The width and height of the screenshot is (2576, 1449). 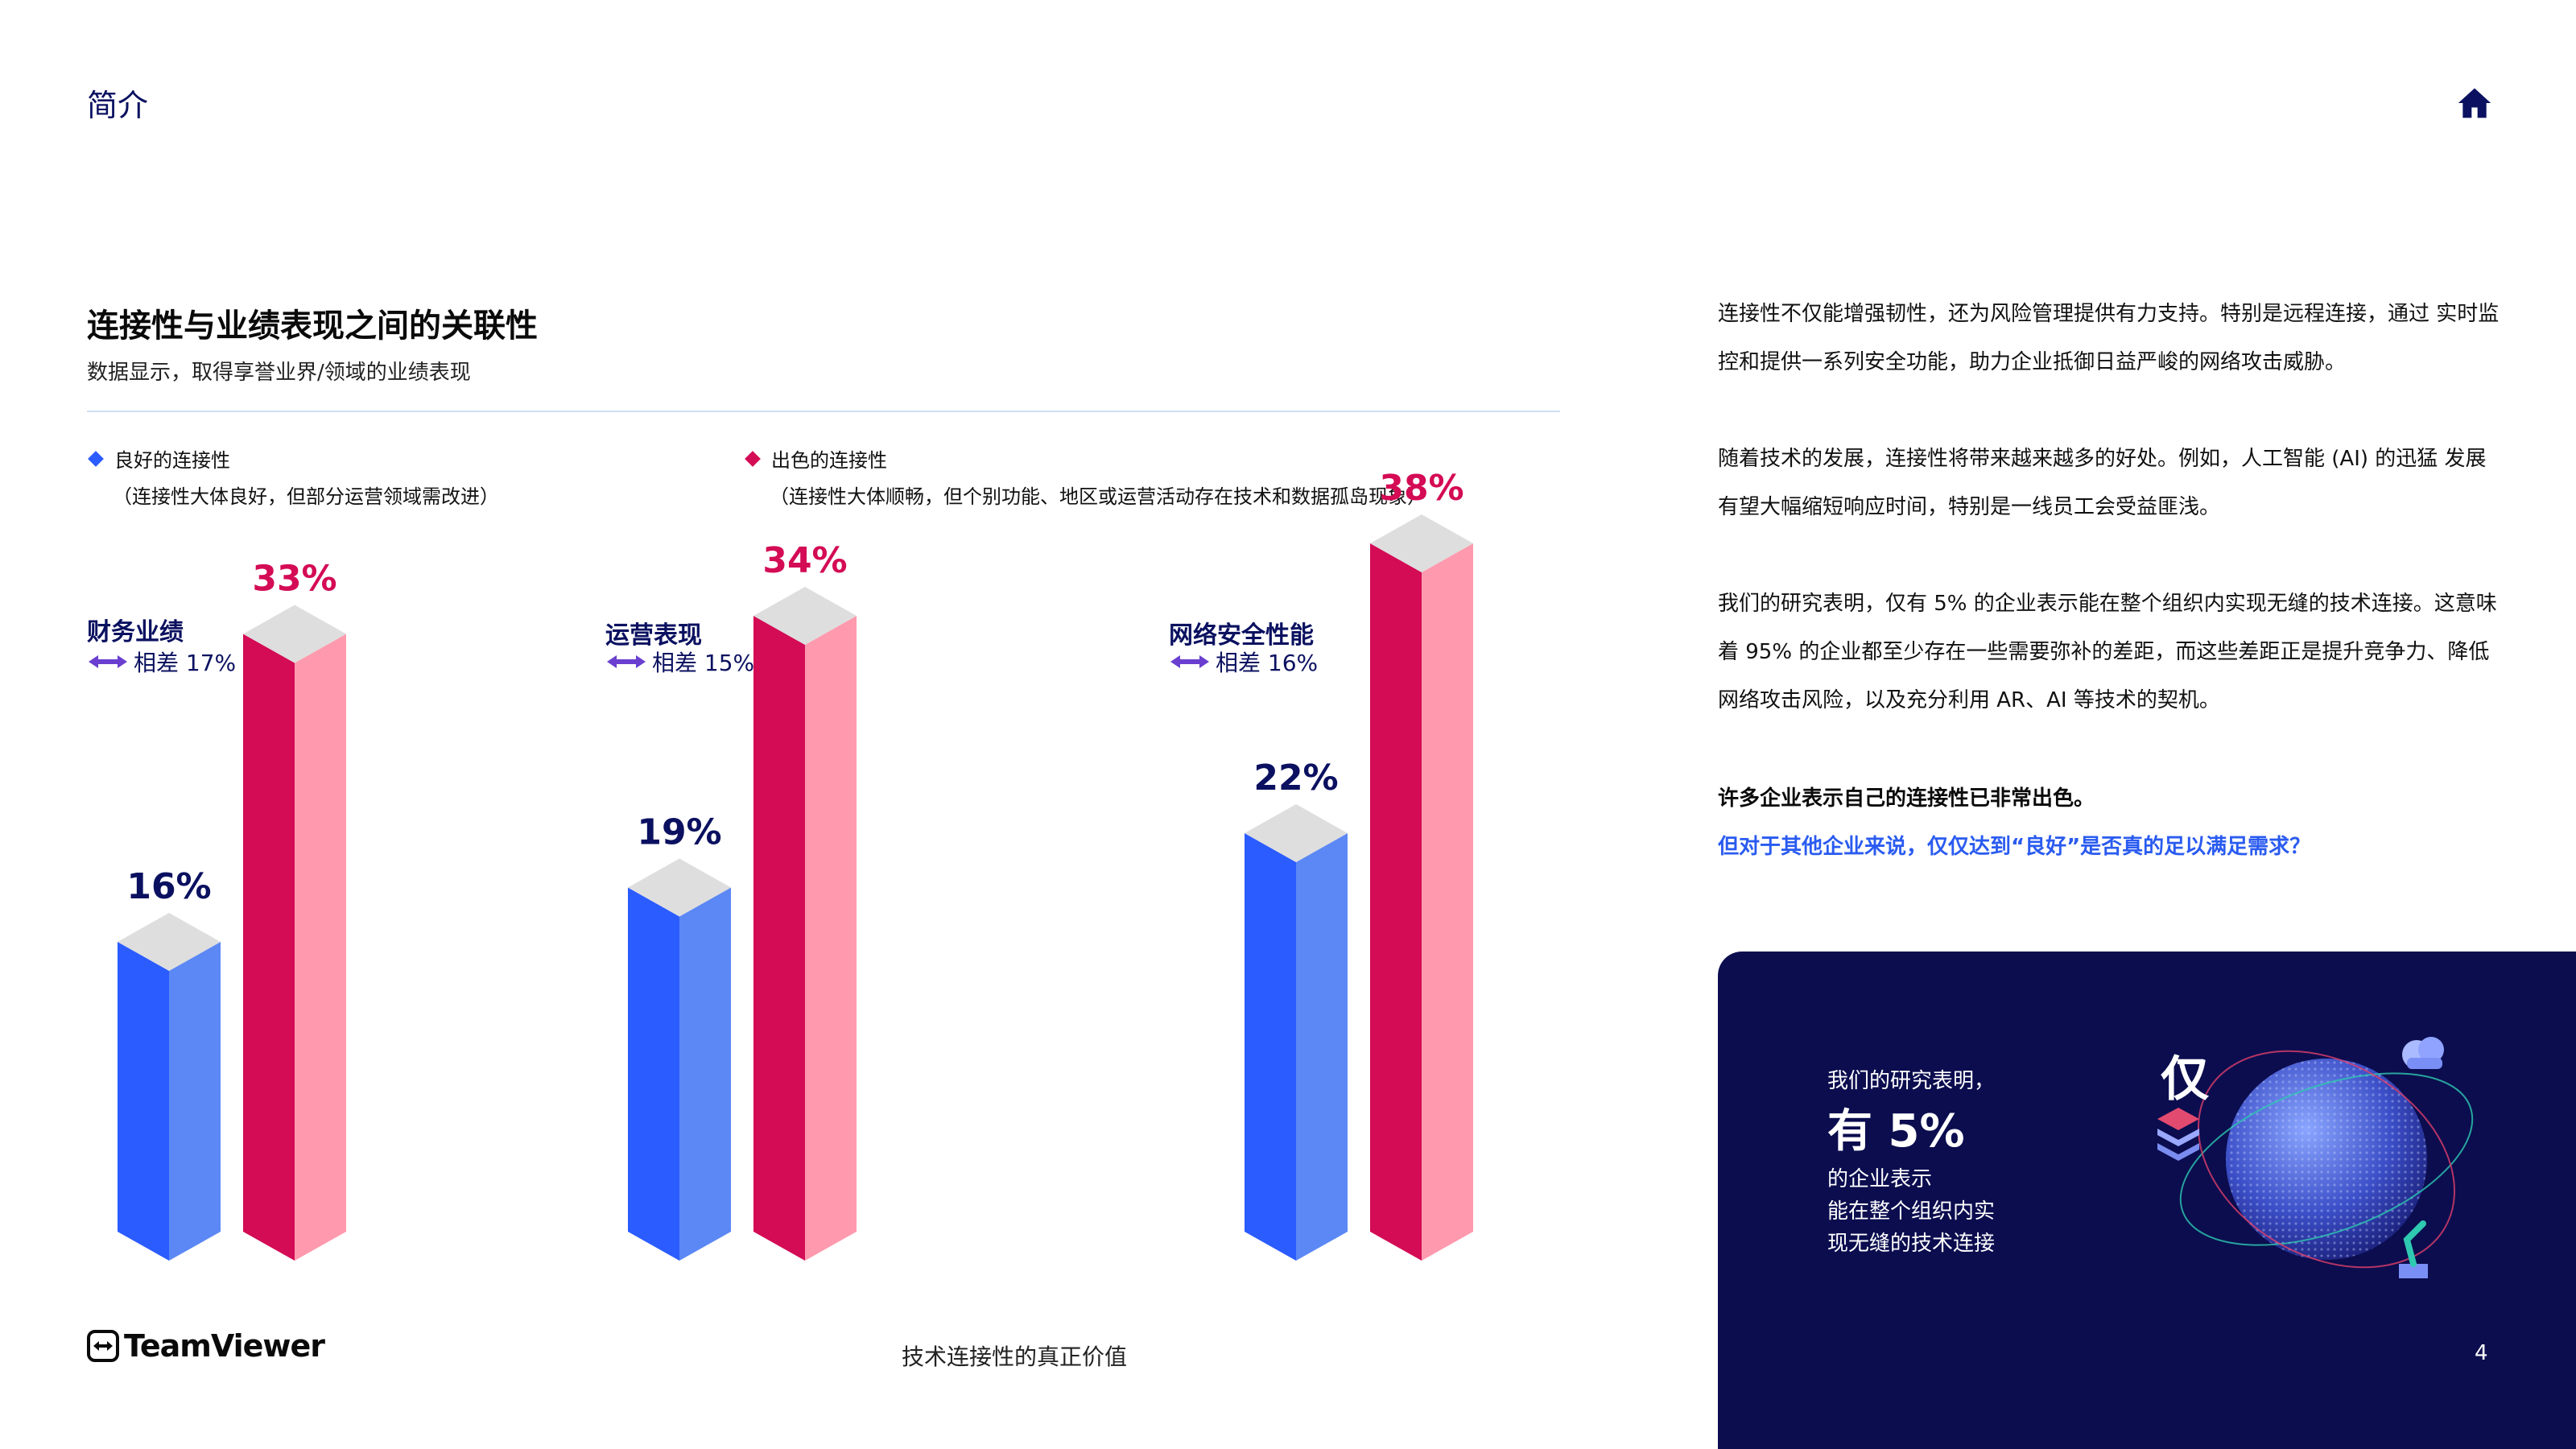 I want to click on document-title: 技术连接性的真正价值, so click(x=1015, y=1357).